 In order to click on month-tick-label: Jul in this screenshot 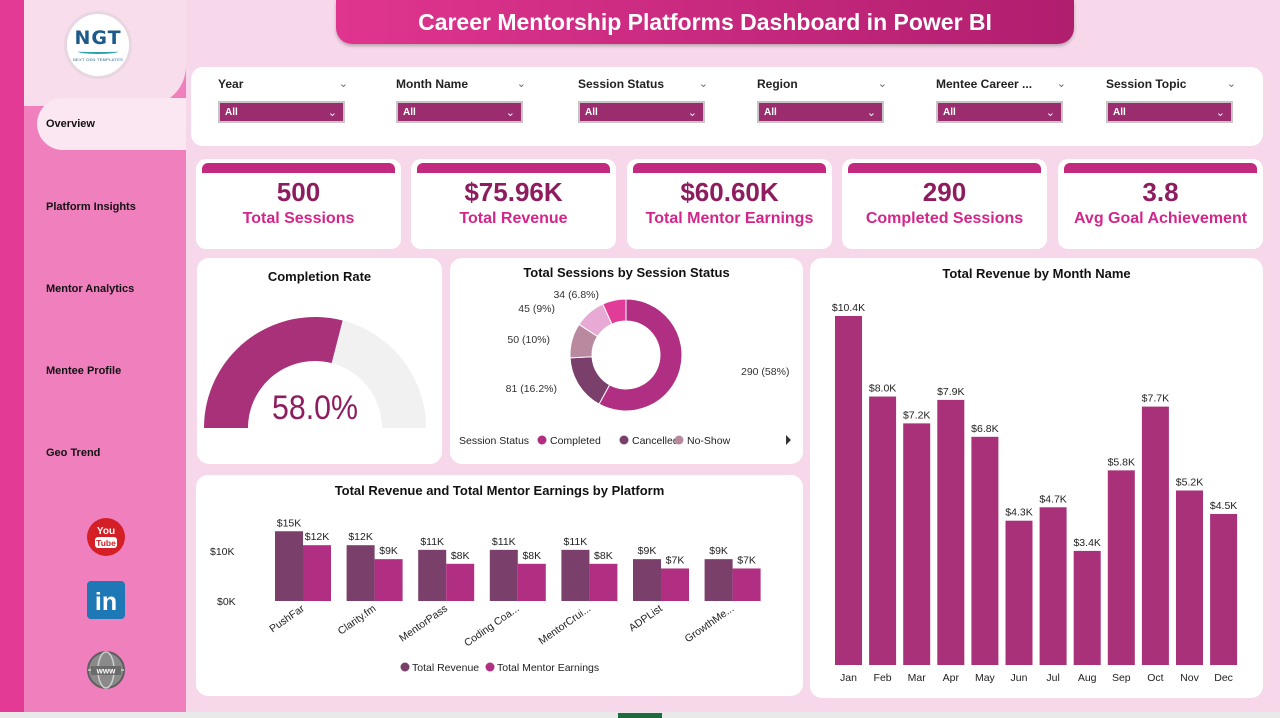, I will do `click(1052, 678)`.